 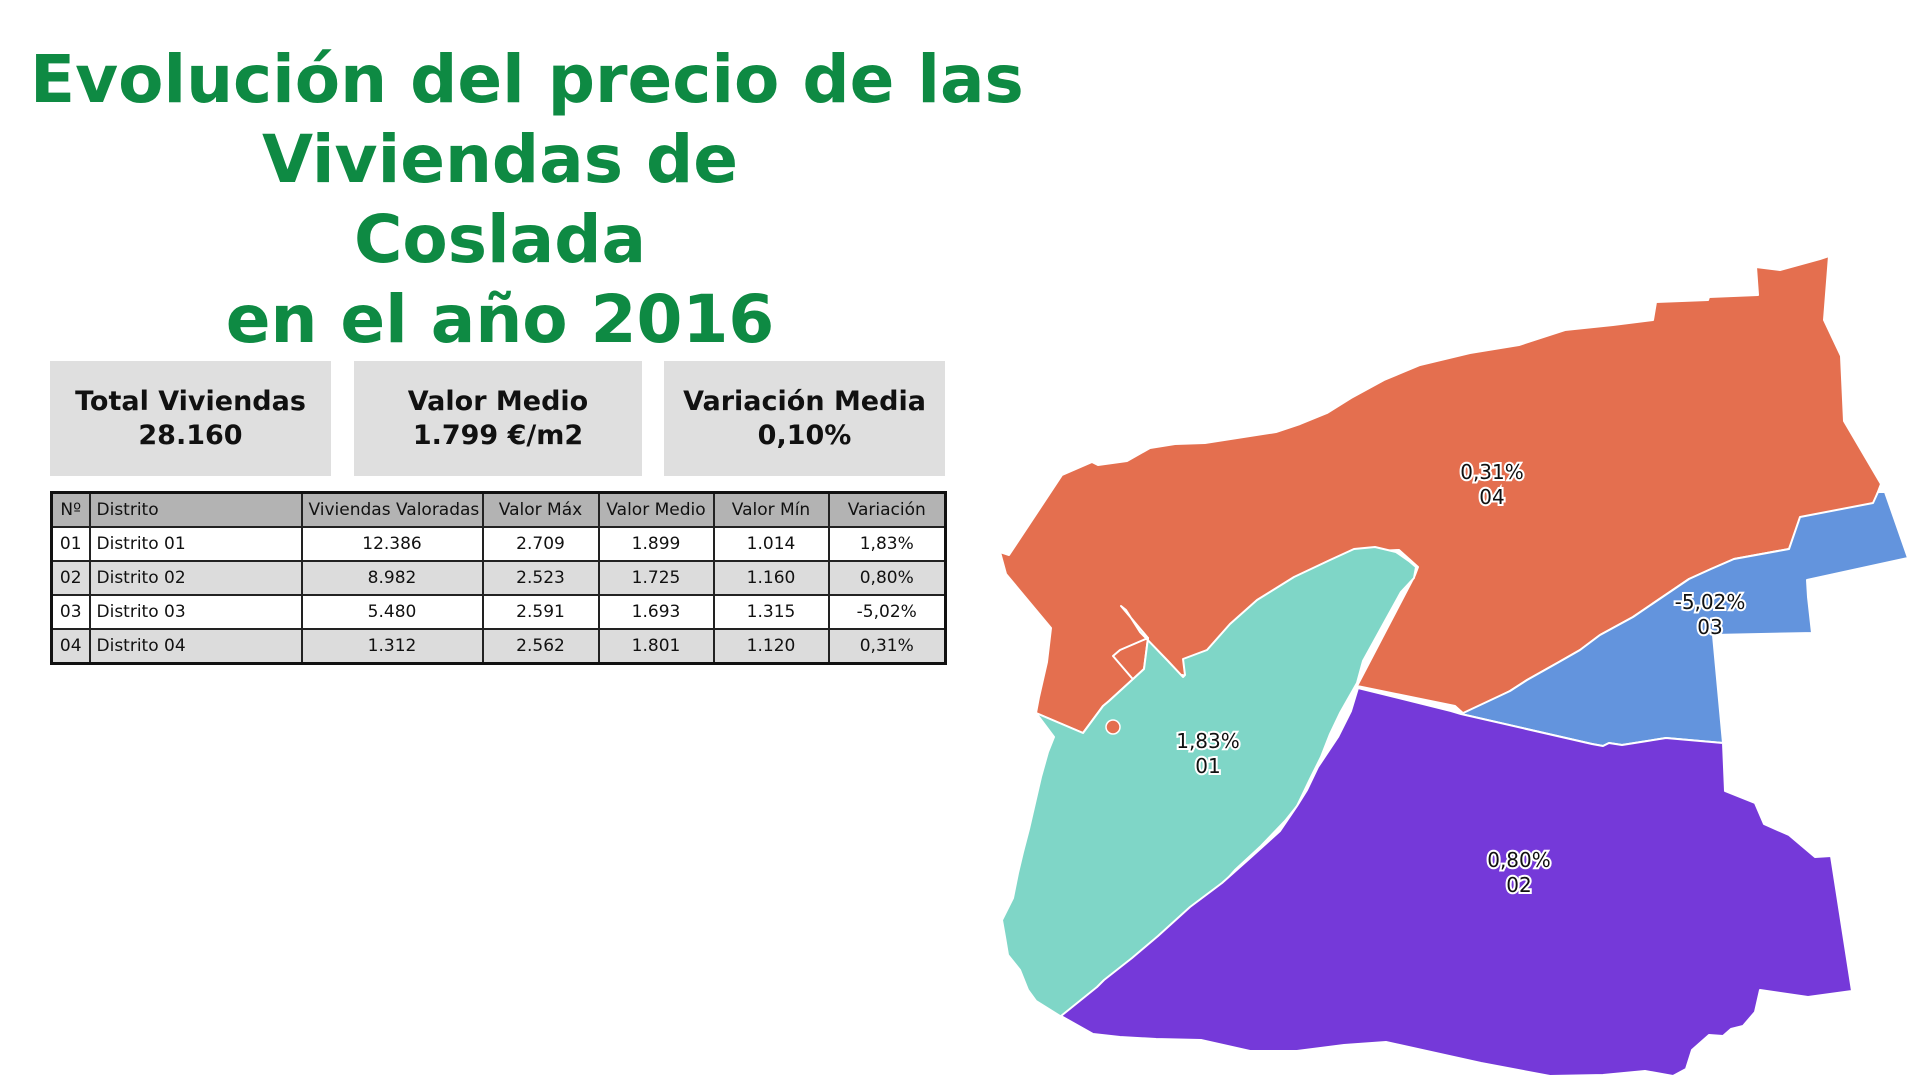 I want to click on cell-valor-medio: 1.801, so click(x=656, y=646).